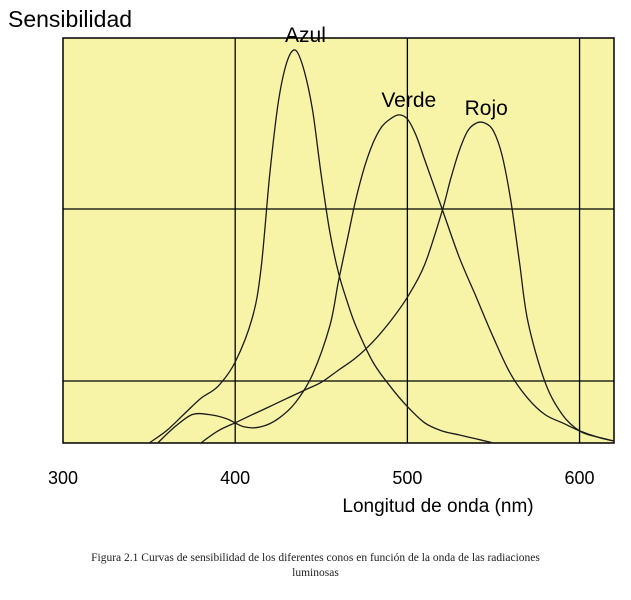  I want to click on series-label-azul: Azul, so click(305, 35).